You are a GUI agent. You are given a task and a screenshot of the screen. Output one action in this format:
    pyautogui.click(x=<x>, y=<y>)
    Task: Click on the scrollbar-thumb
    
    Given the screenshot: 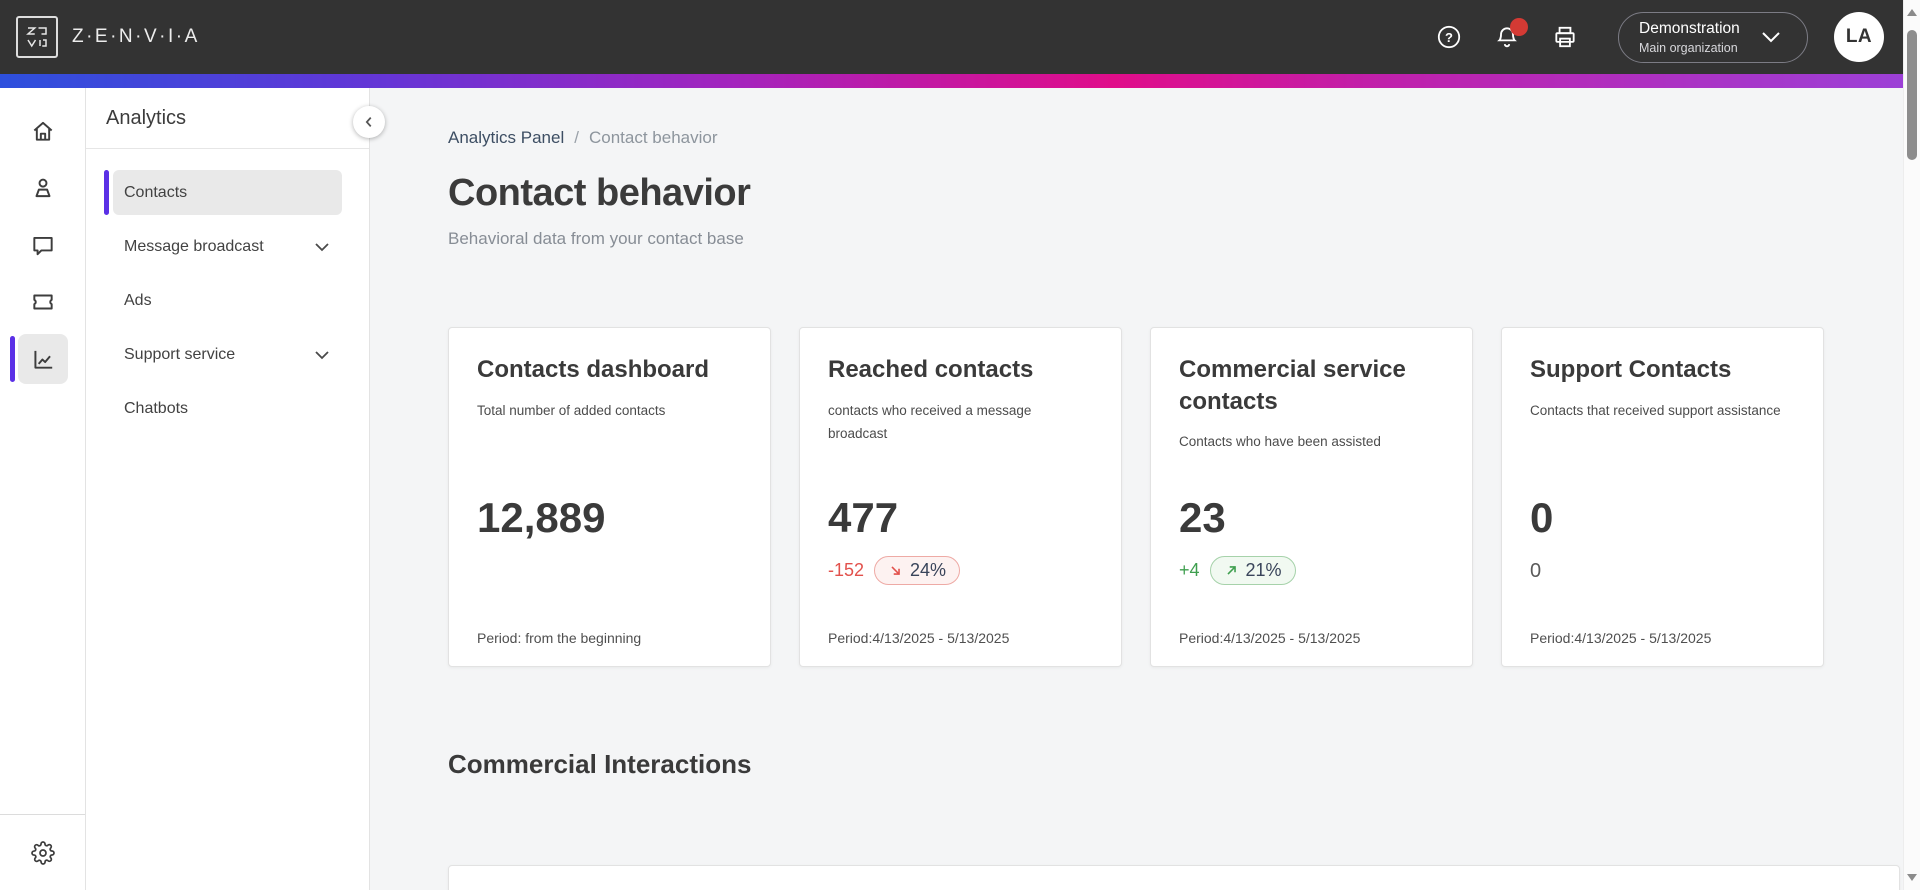 What is the action you would take?
    pyautogui.click(x=1912, y=95)
    